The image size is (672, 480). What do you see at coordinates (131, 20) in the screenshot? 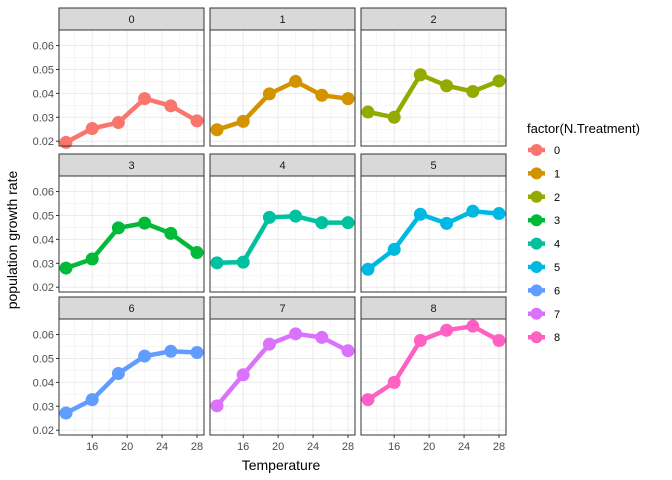
I see `facet-strip-label: 0` at bounding box center [131, 20].